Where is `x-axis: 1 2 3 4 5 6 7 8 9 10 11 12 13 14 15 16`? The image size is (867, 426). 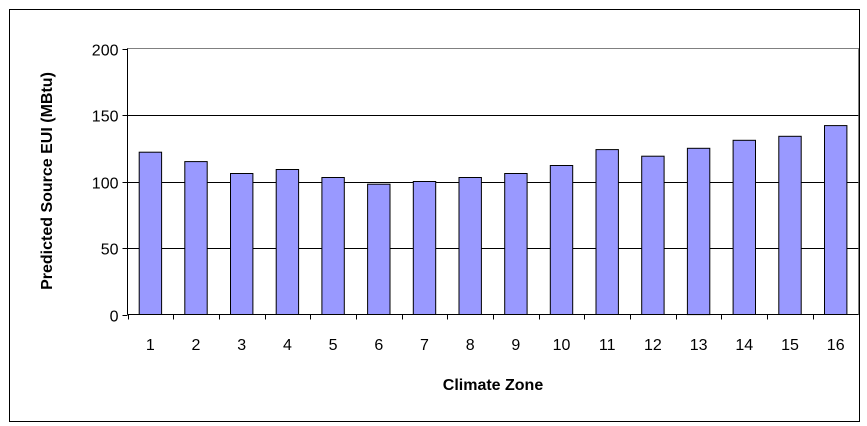
x-axis: 1 2 3 4 5 6 7 8 9 10 11 12 13 14 15 16 is located at coordinates (493, 334).